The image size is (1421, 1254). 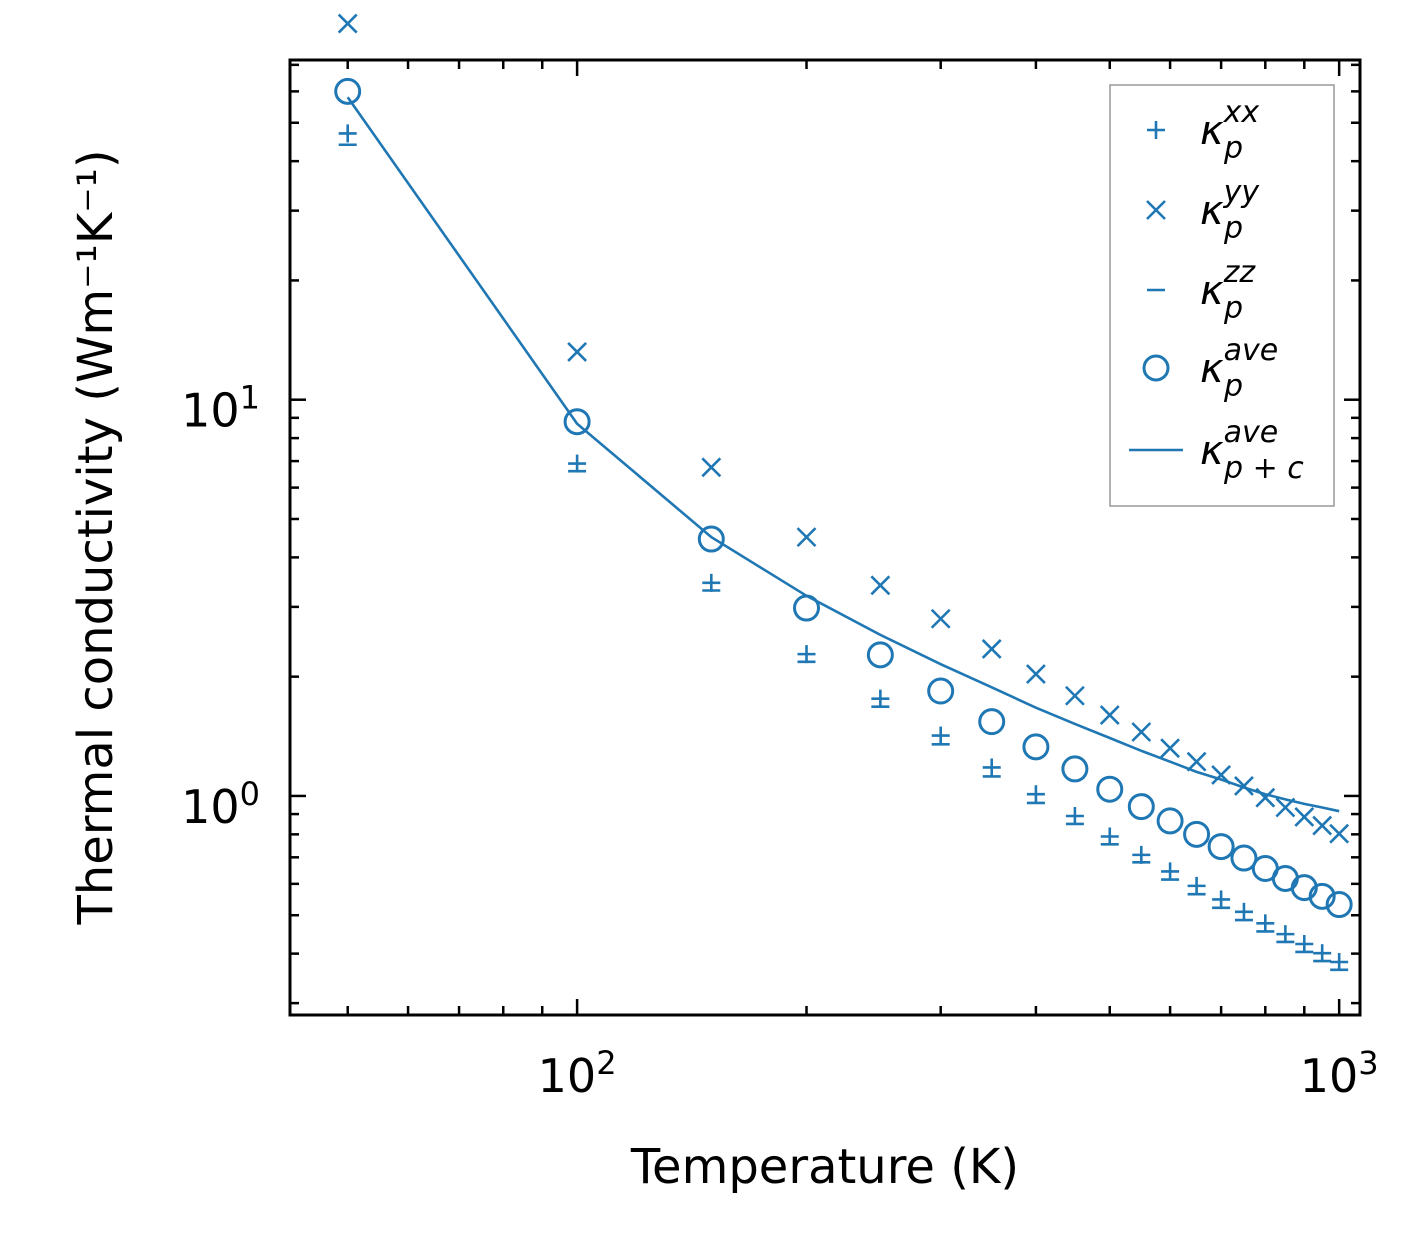 I want to click on legend-entry: κave p, so click(x=1210, y=368).